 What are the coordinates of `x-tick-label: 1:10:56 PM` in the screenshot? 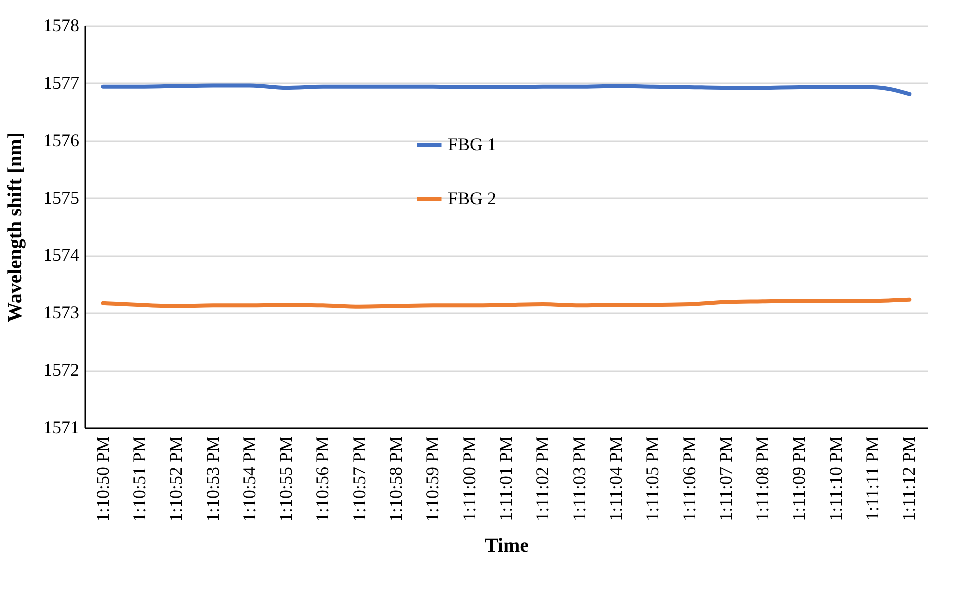 It's located at (322, 479).